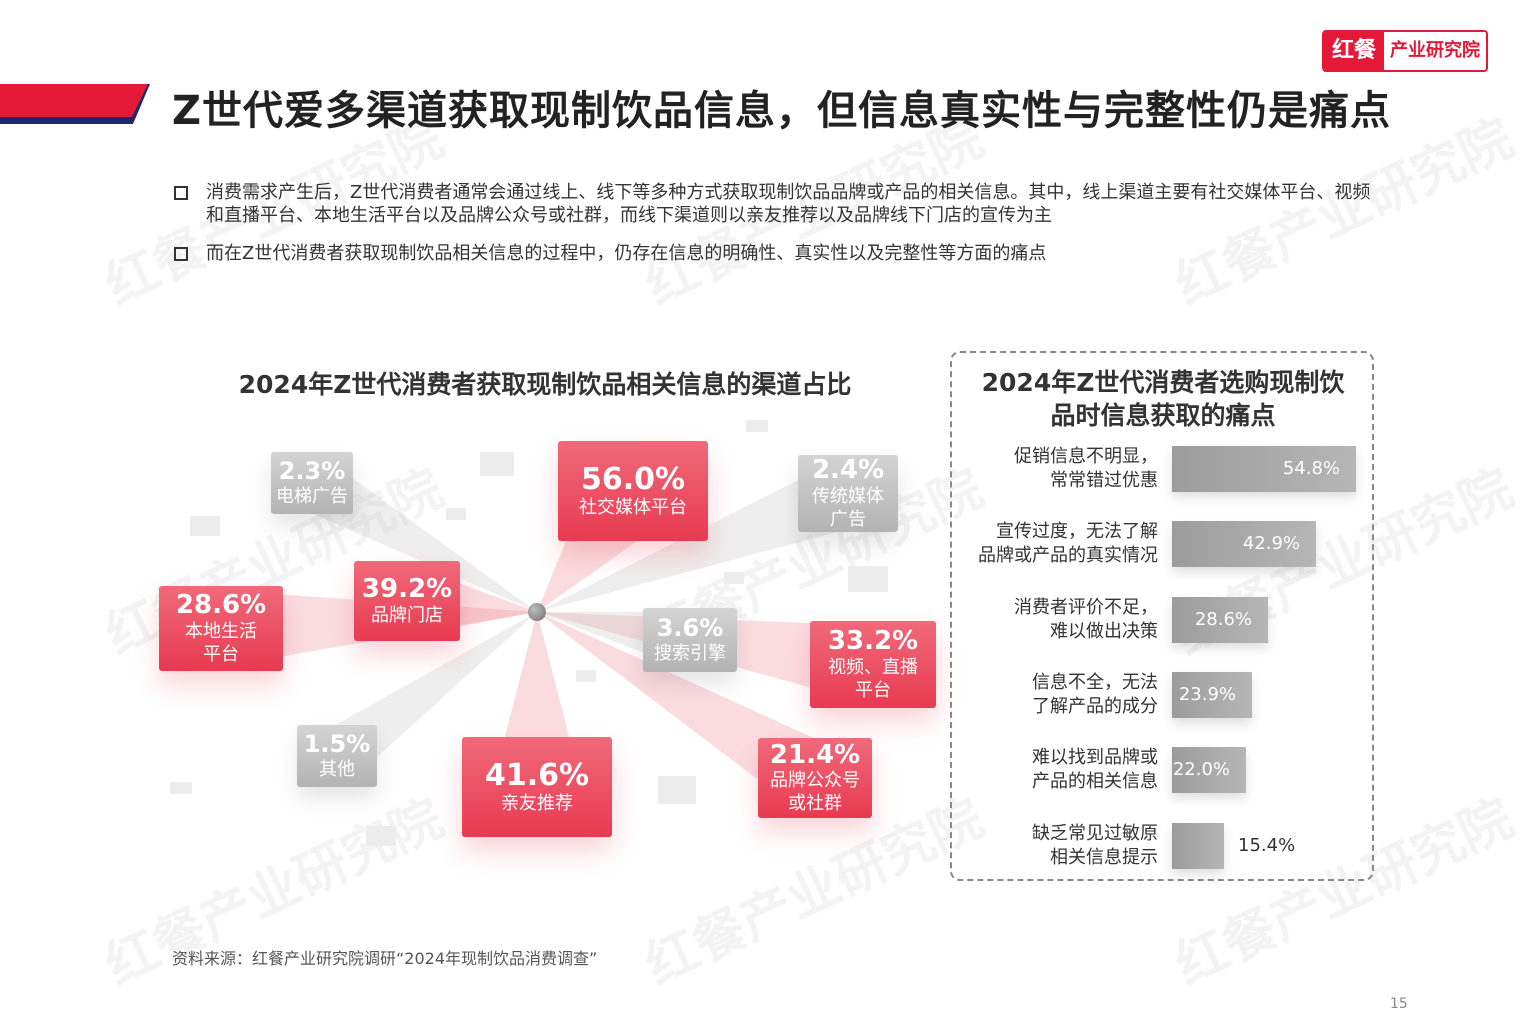 This screenshot has height=1020, width=1530. What do you see at coordinates (782, 111) in the screenshot?
I see `page-title: Z世代爱多渠道获取现制饮品信息，但信息真实性与完整性仍是痛点` at bounding box center [782, 111].